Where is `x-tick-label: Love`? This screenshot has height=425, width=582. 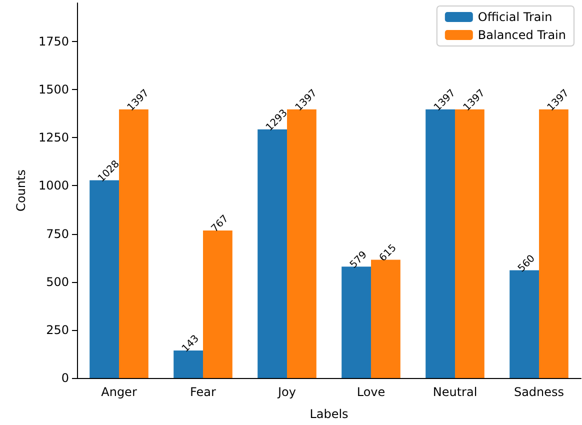 x-tick-label: Love is located at coordinates (371, 392).